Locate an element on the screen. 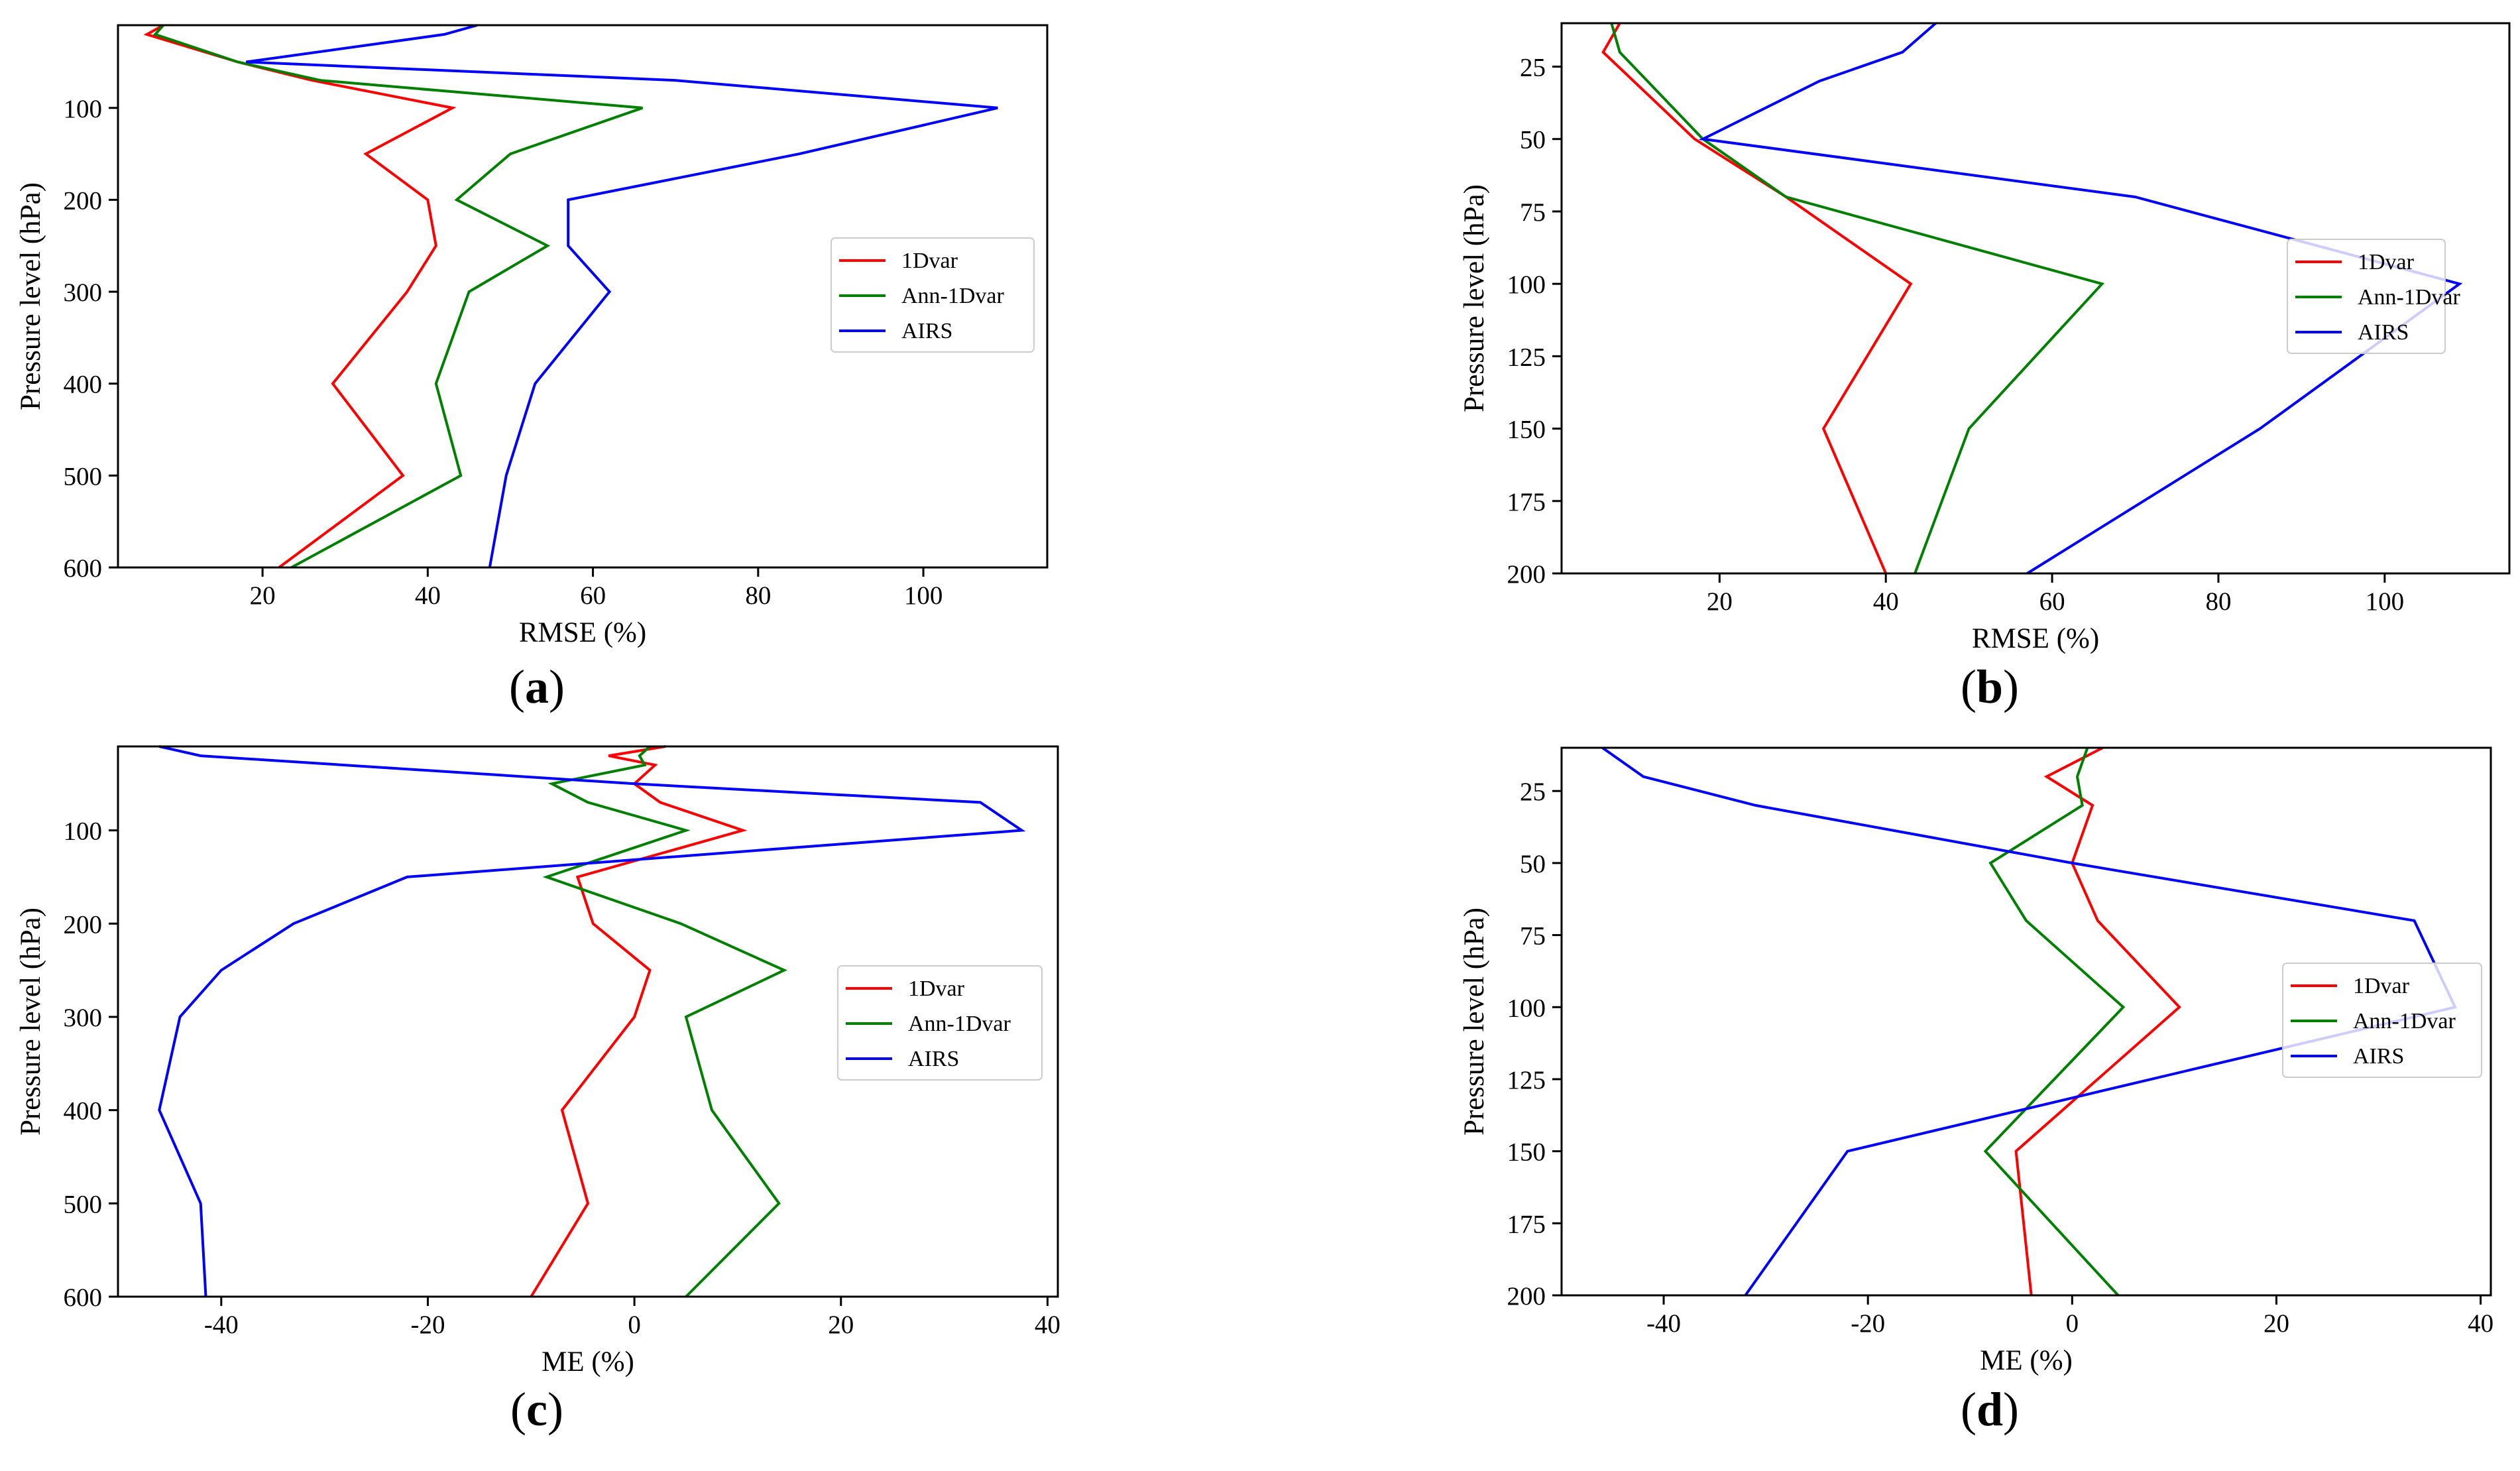  panel-label: (a) is located at coordinates (537, 686).